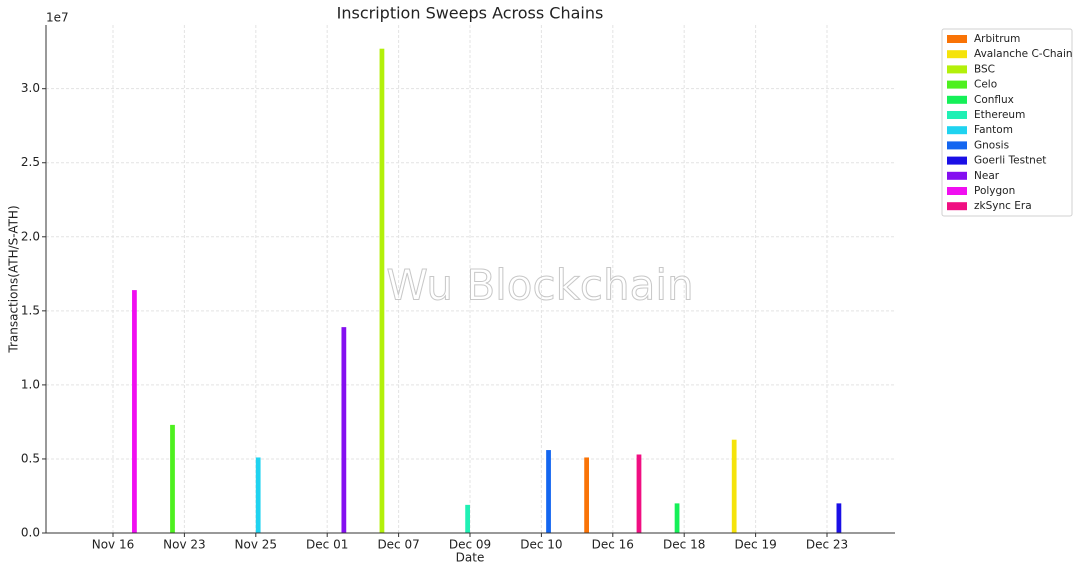  Describe the element at coordinates (999, 115) in the screenshot. I see `legend-label: Ethereum` at that location.